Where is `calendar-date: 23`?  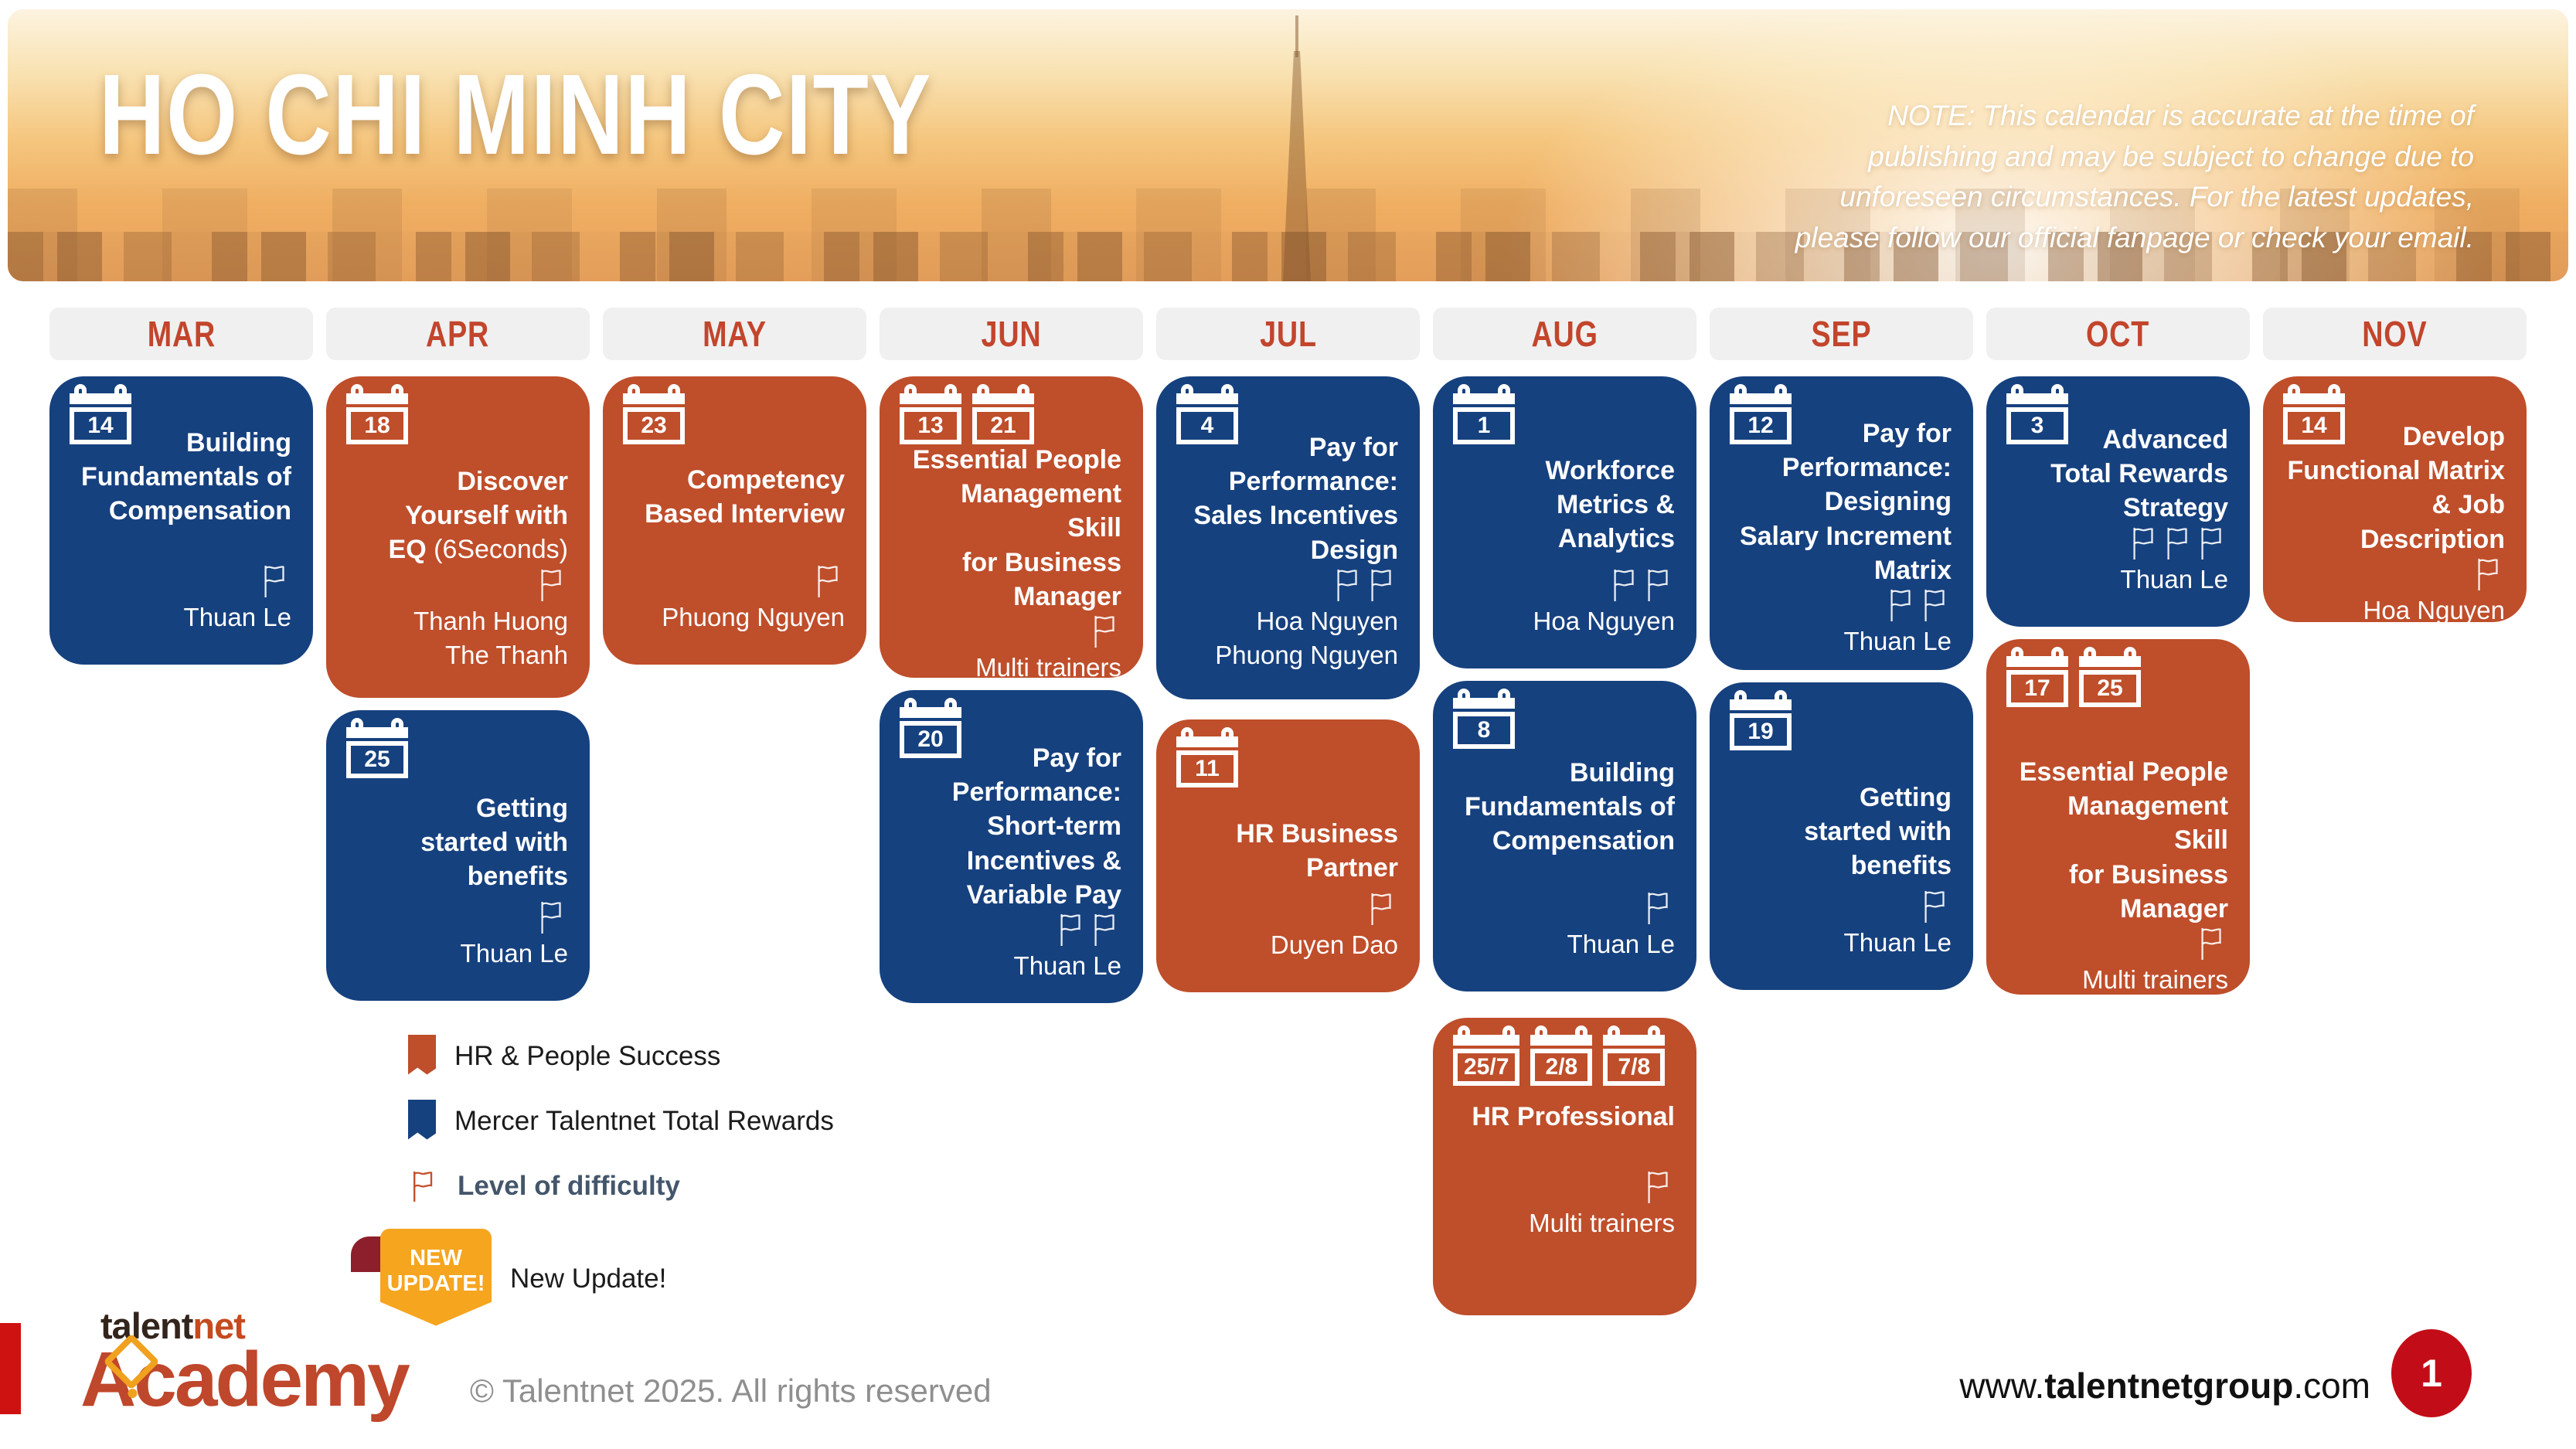
calendar-date: 23 is located at coordinates (654, 425).